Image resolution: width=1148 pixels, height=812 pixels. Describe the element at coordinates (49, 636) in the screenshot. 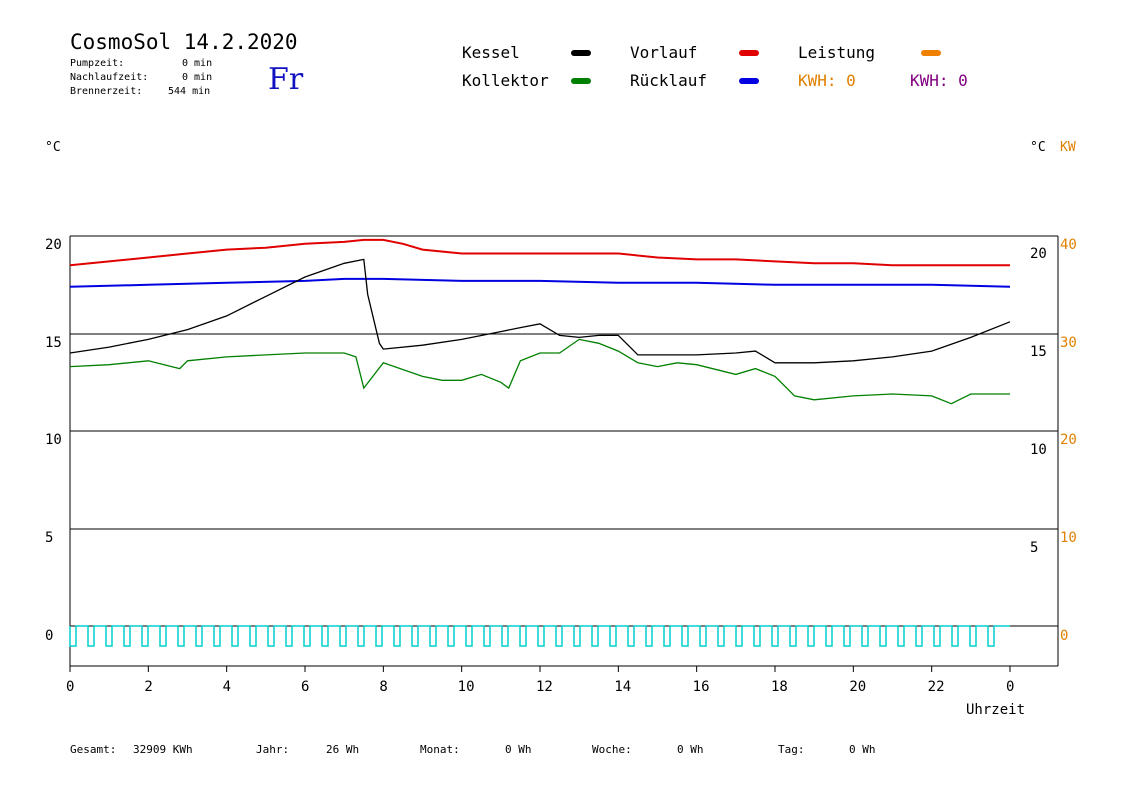

I see `y-tick-label-left: 0` at that location.